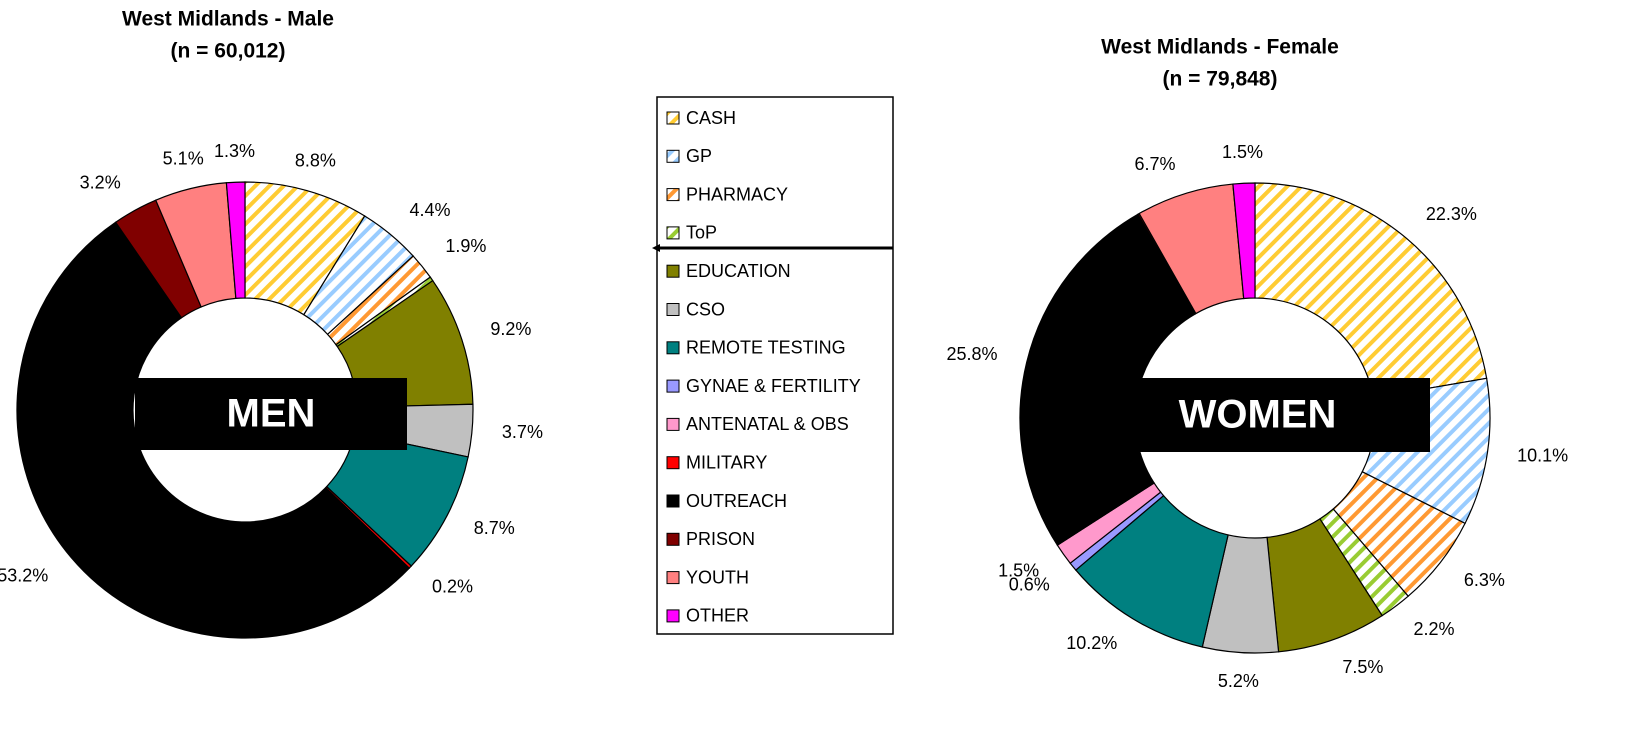 Image resolution: width=1644 pixels, height=734 pixels. Describe the element at coordinates (767, 424) in the screenshot. I see `legend-label: ANTENATAL & OBS` at that location.